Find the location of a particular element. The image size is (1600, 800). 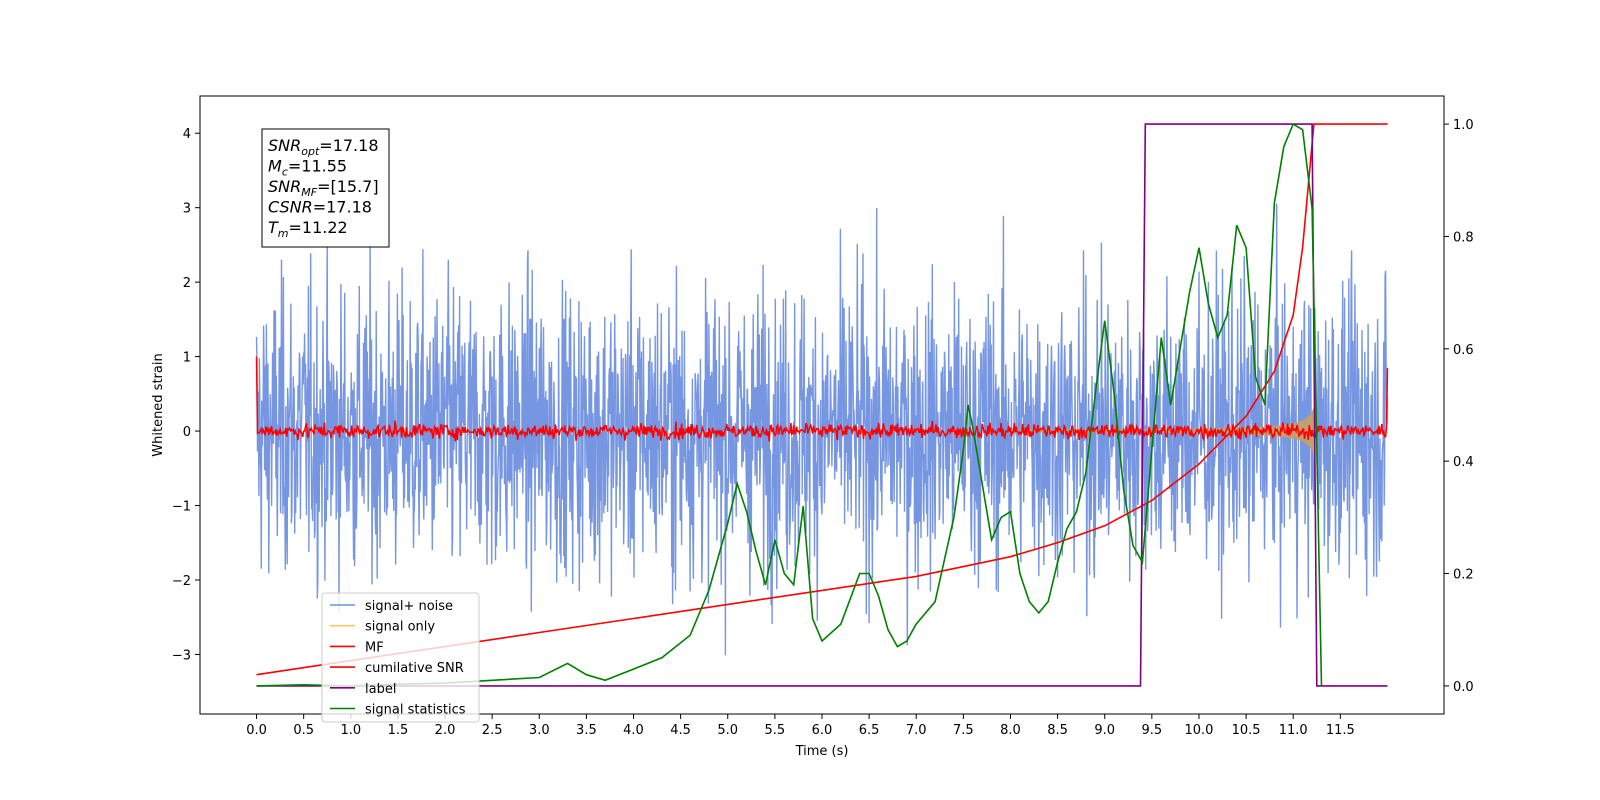

x-tick-label: 4.0 is located at coordinates (633, 730).